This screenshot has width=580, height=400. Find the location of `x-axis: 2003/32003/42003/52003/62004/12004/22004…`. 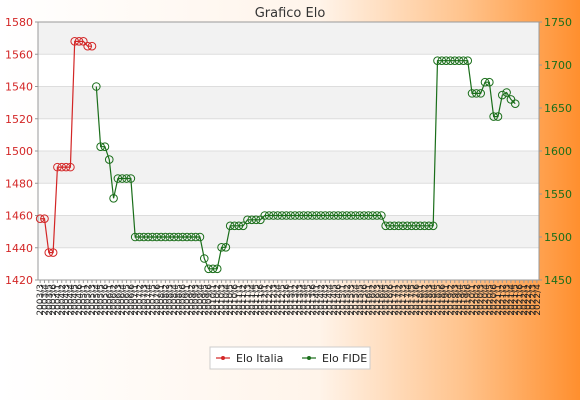

x-axis: 2003/32003/42003/52003/62004/12004/22004… is located at coordinates (289, 298).